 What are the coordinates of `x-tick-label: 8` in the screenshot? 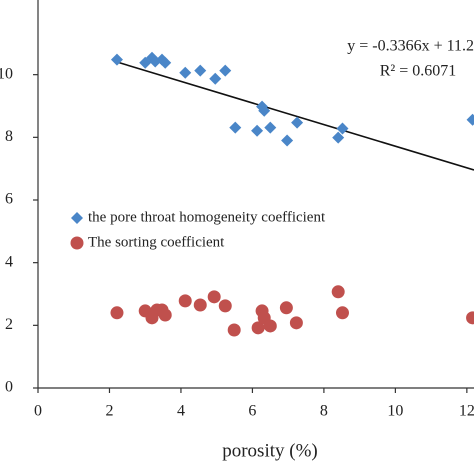 It's located at (324, 411).